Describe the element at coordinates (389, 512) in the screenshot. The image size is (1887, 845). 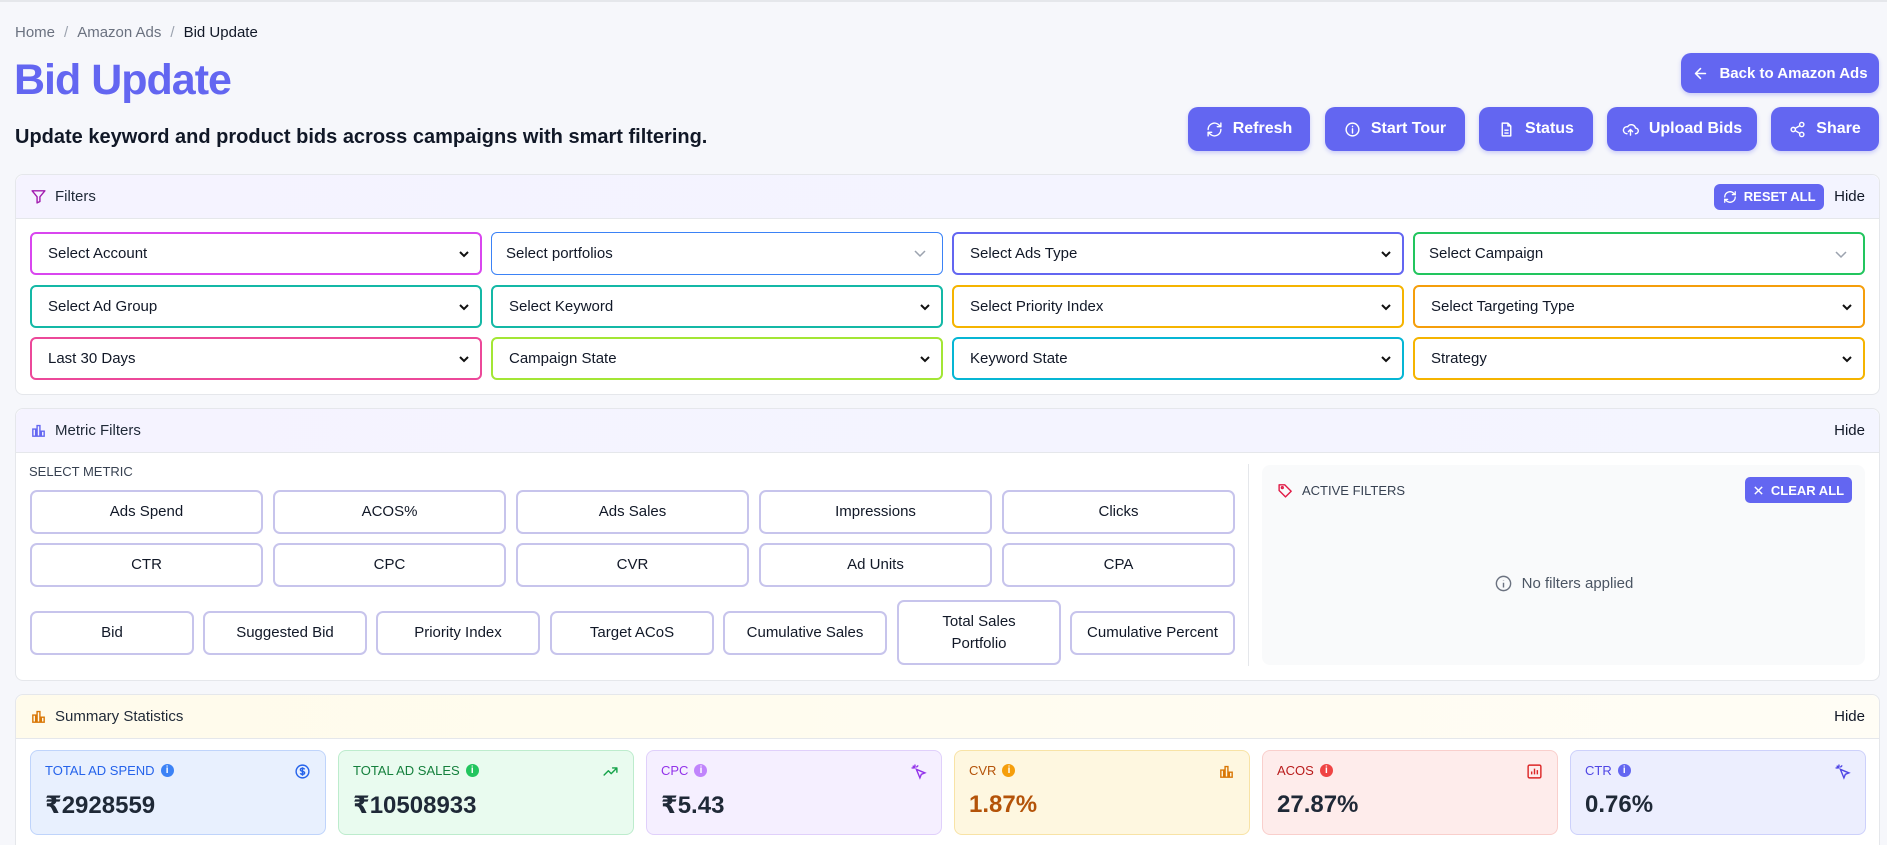
I see `metric-button: ACOS%` at that location.